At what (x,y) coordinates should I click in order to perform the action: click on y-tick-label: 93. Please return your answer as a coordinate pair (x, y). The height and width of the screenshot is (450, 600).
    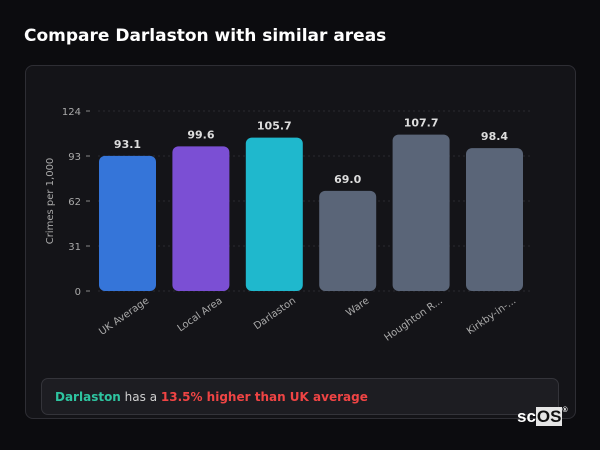
    Looking at the image, I should click on (74, 157).